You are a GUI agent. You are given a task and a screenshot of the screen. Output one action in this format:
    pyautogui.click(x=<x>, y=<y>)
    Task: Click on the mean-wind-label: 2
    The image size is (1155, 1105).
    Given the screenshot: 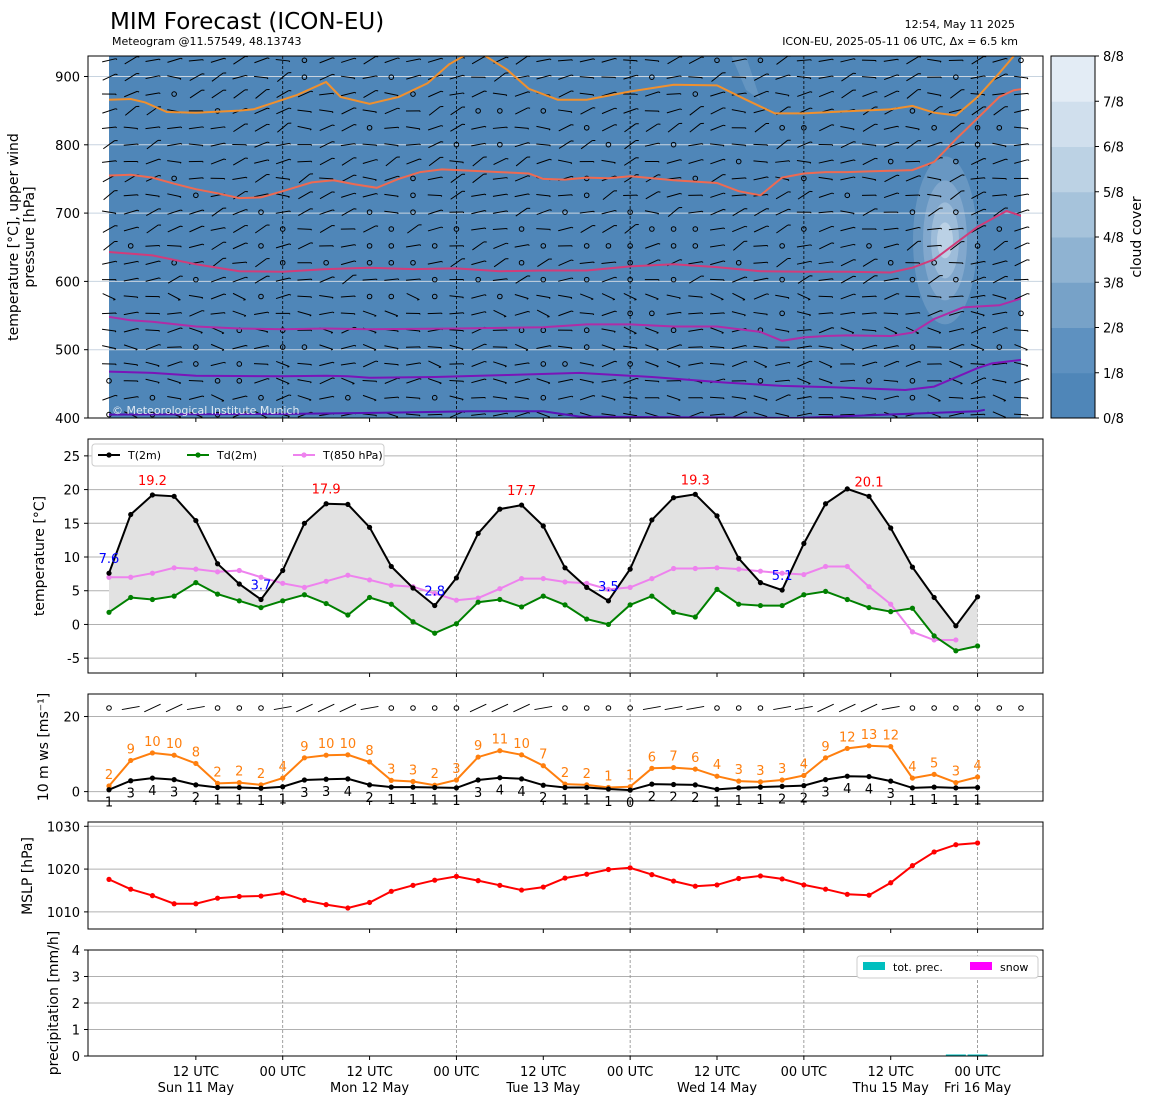 What is the action you would take?
    pyautogui.click(x=695, y=798)
    